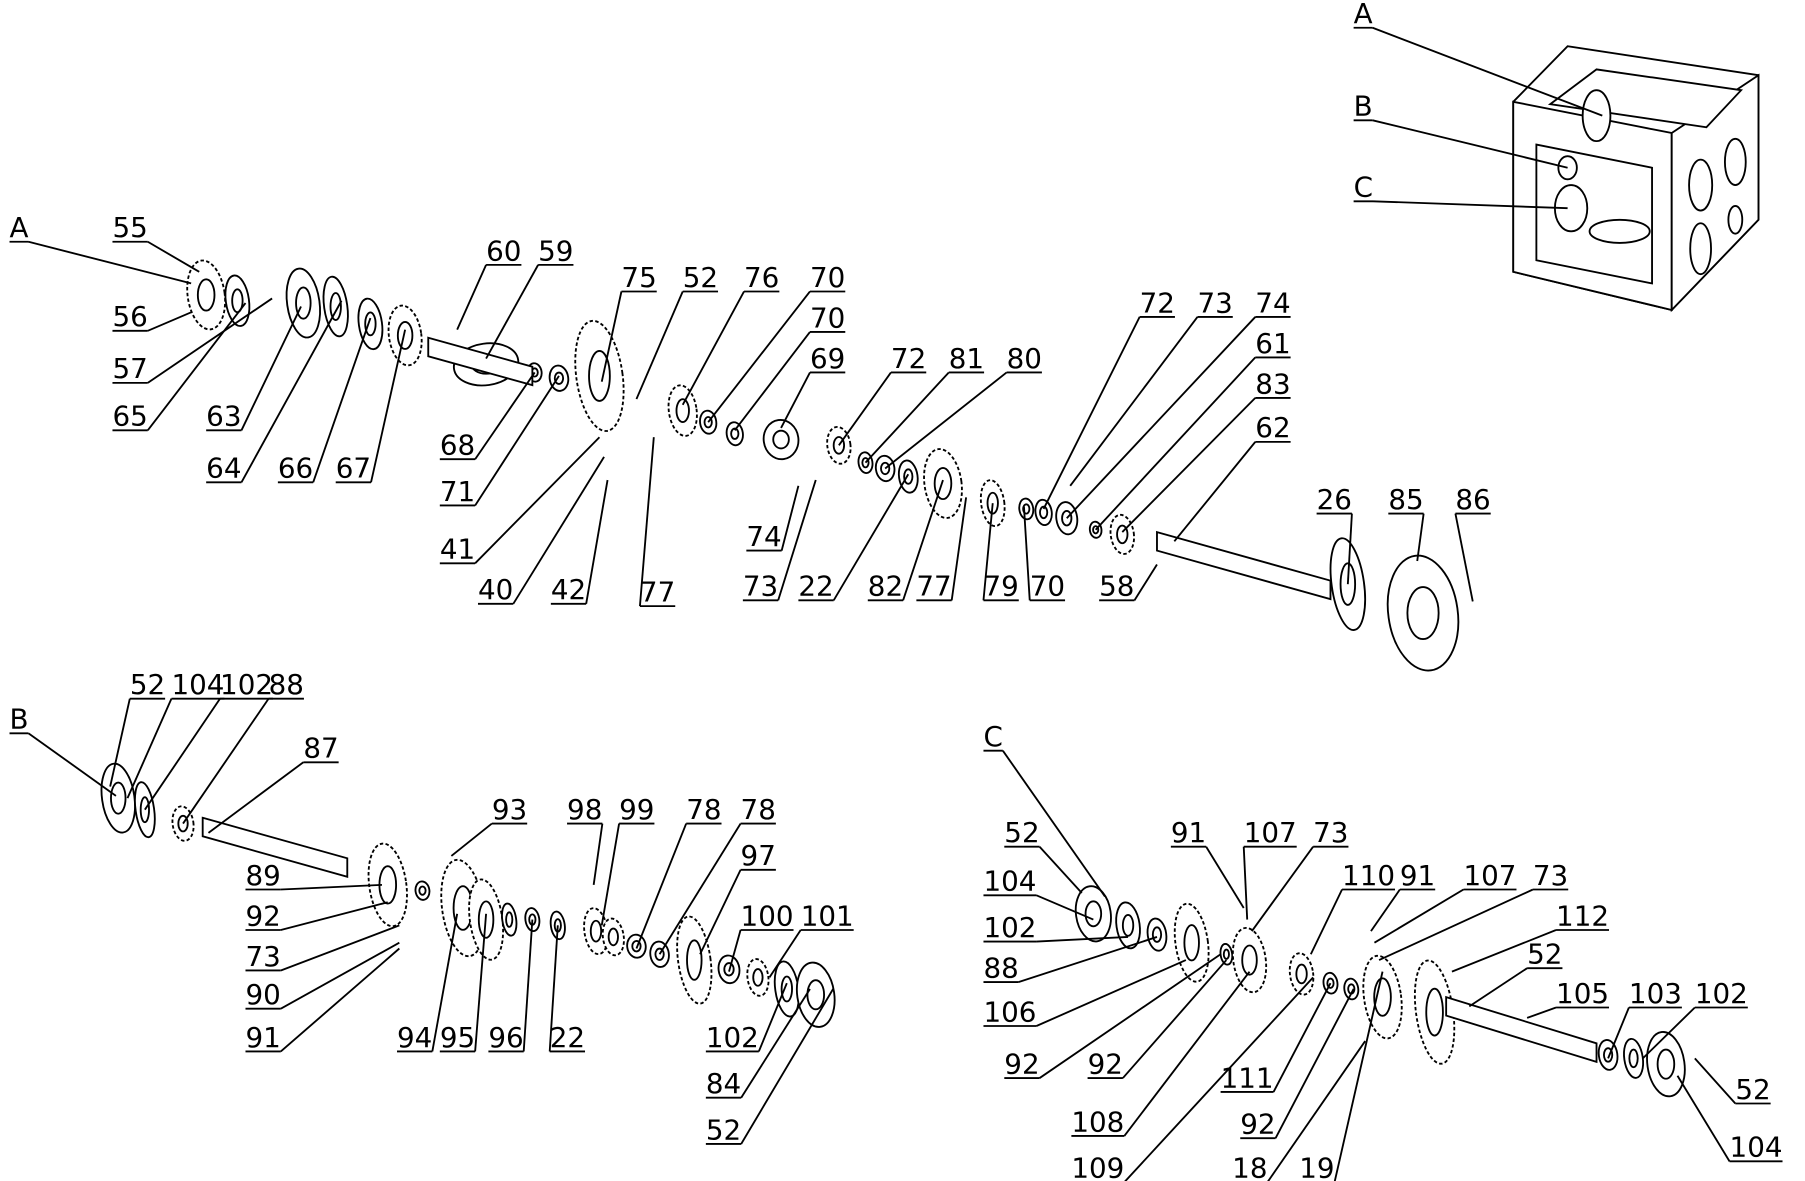  I want to click on callout-label: 75, so click(638, 277).